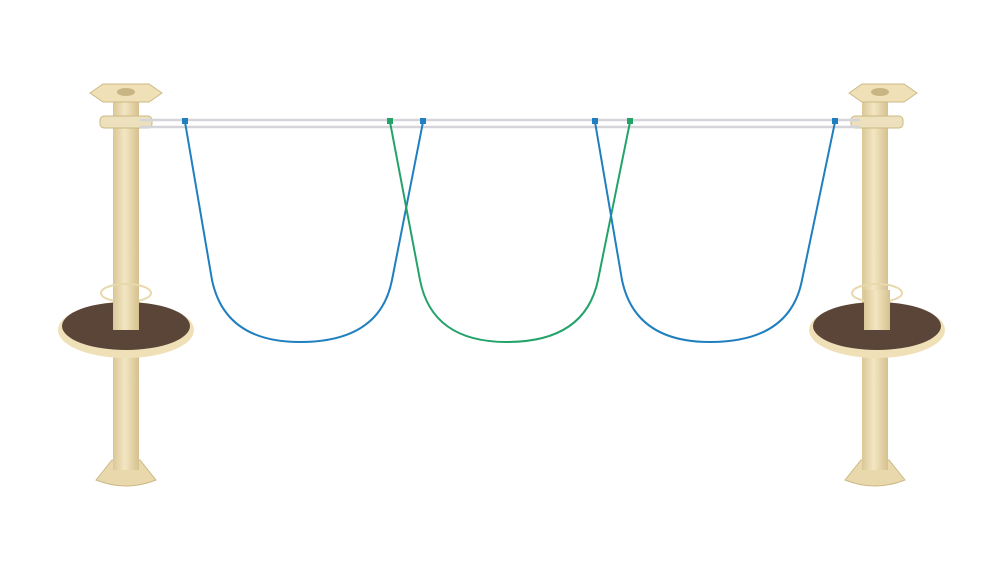 This screenshot has height=563, width=1000. What do you see at coordinates (126, 280) in the screenshot?
I see `left-post-shaft` at bounding box center [126, 280].